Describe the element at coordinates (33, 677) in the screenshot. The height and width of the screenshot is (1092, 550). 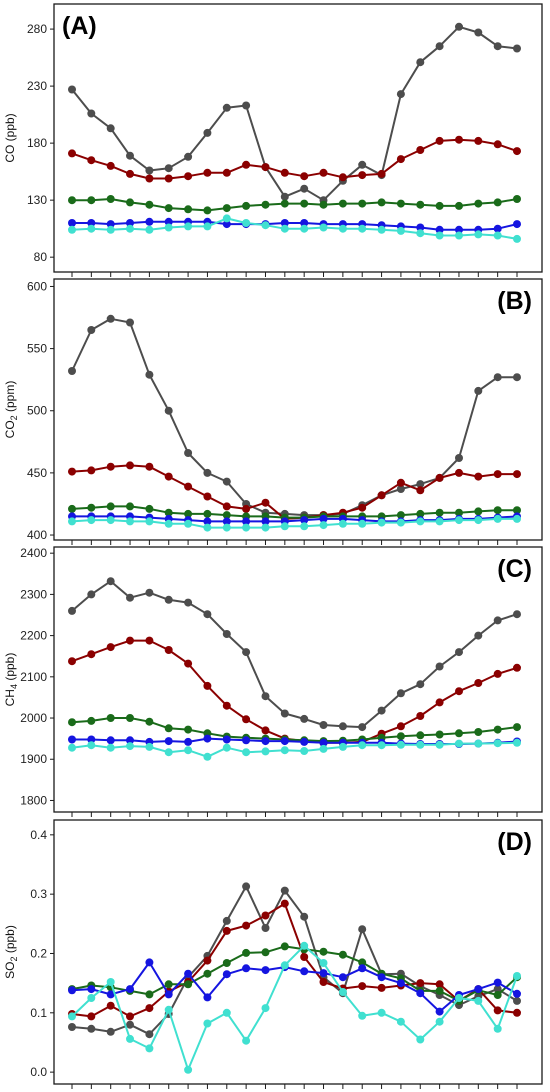
I see `y-tick-label: 2100` at that location.